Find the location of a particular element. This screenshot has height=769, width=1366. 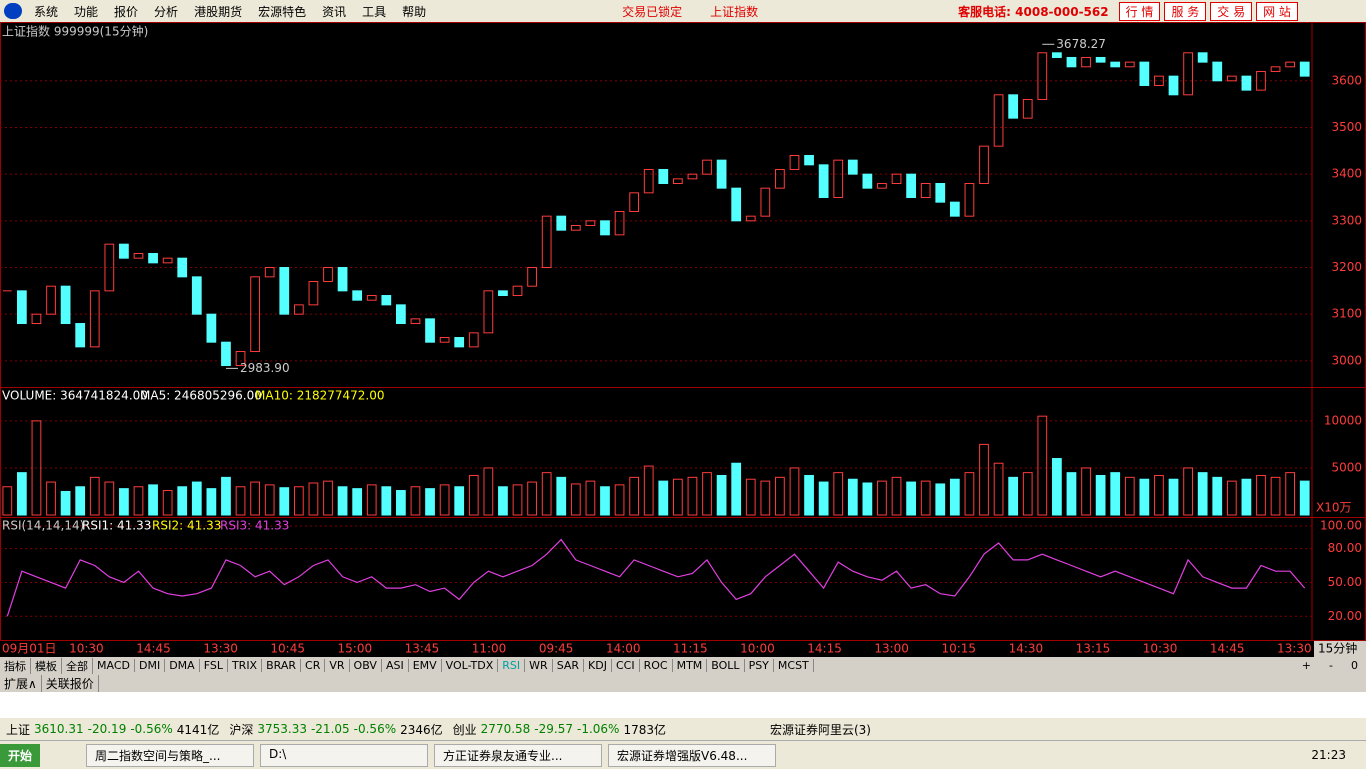

rsi-header: RSI2: 41.33 is located at coordinates (186, 526).